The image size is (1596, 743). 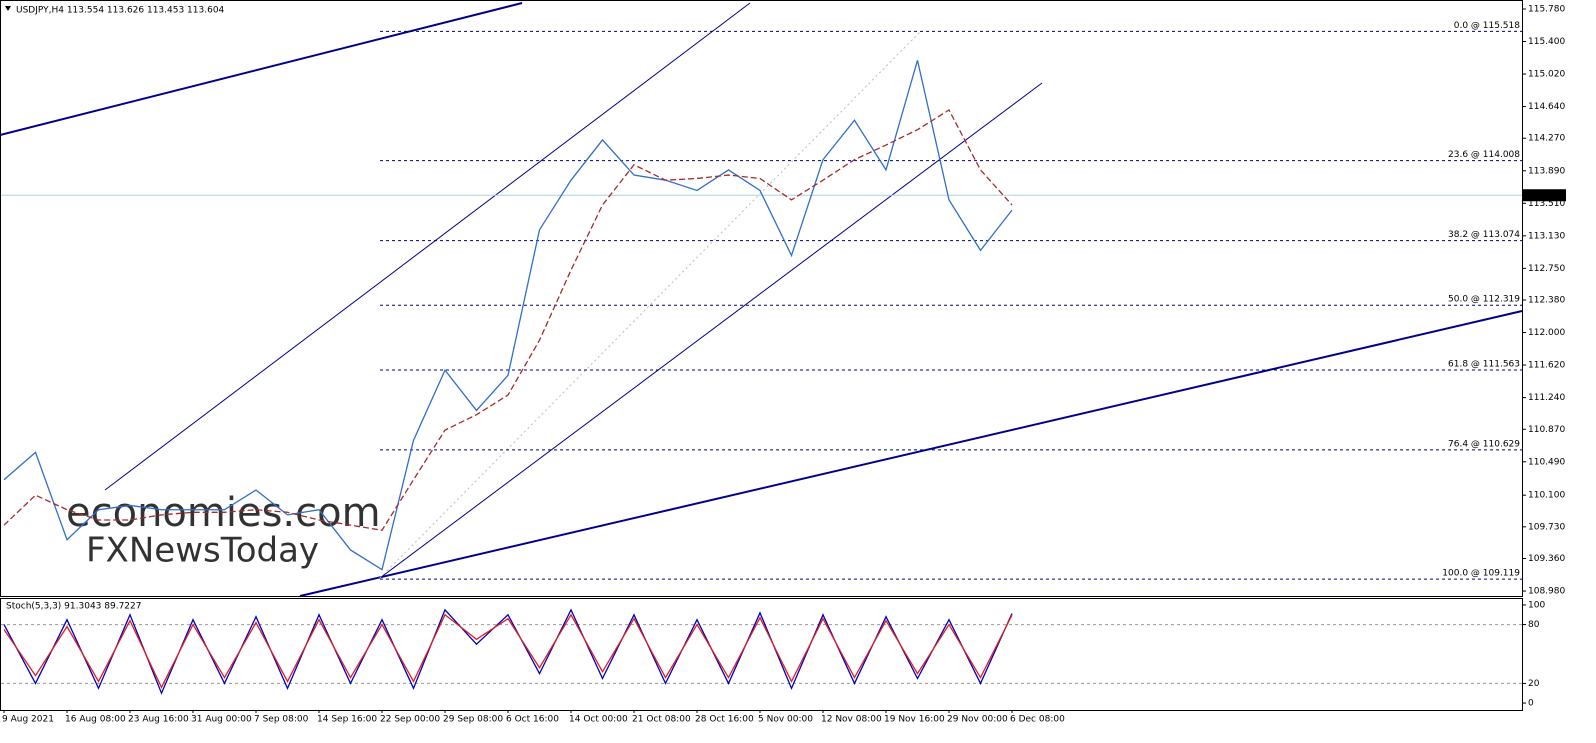 I want to click on y-tick-label: 0, so click(x=1531, y=704).